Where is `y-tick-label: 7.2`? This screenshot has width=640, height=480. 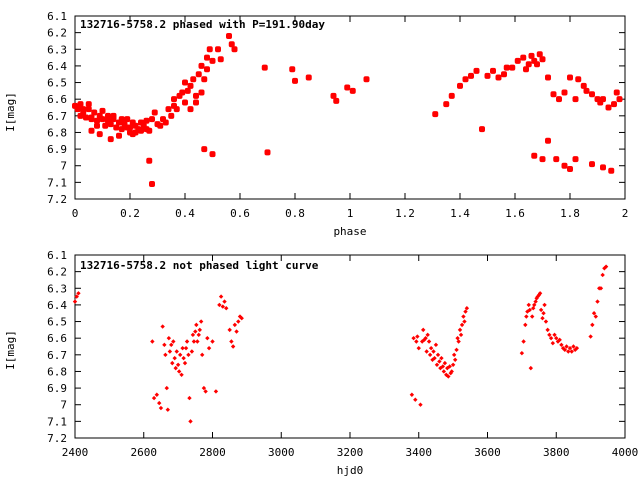
y-tick-label: 7.2 is located at coordinates (57, 199).